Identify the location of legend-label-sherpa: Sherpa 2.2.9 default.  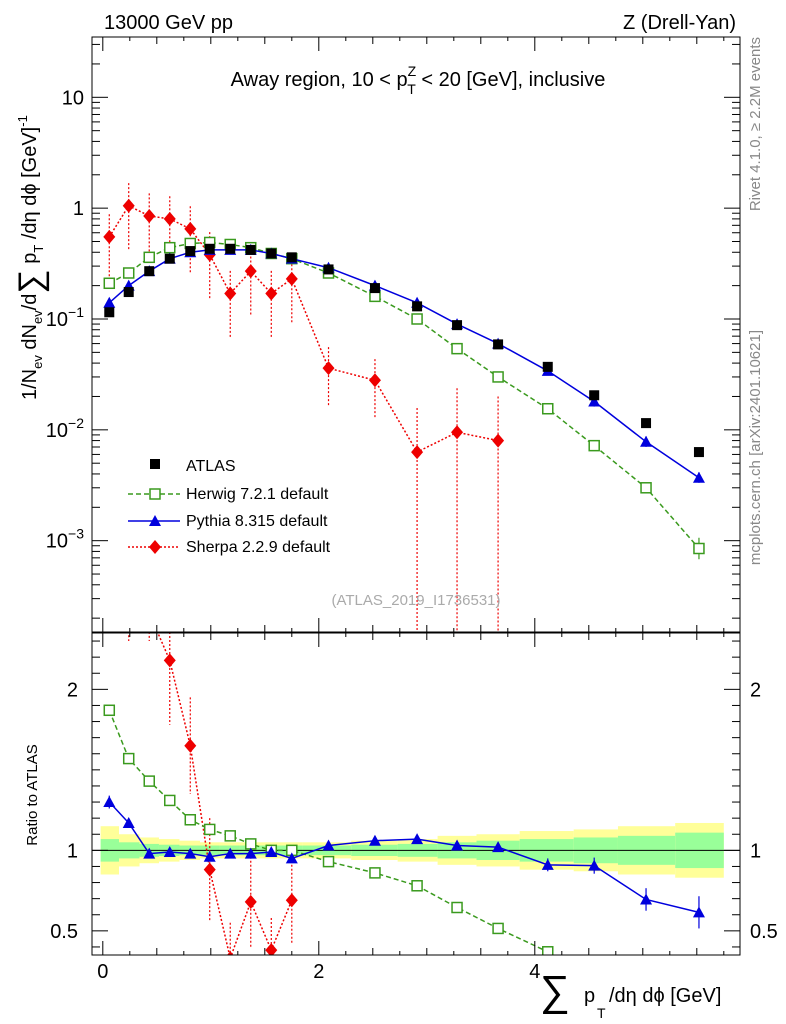
(258, 547).